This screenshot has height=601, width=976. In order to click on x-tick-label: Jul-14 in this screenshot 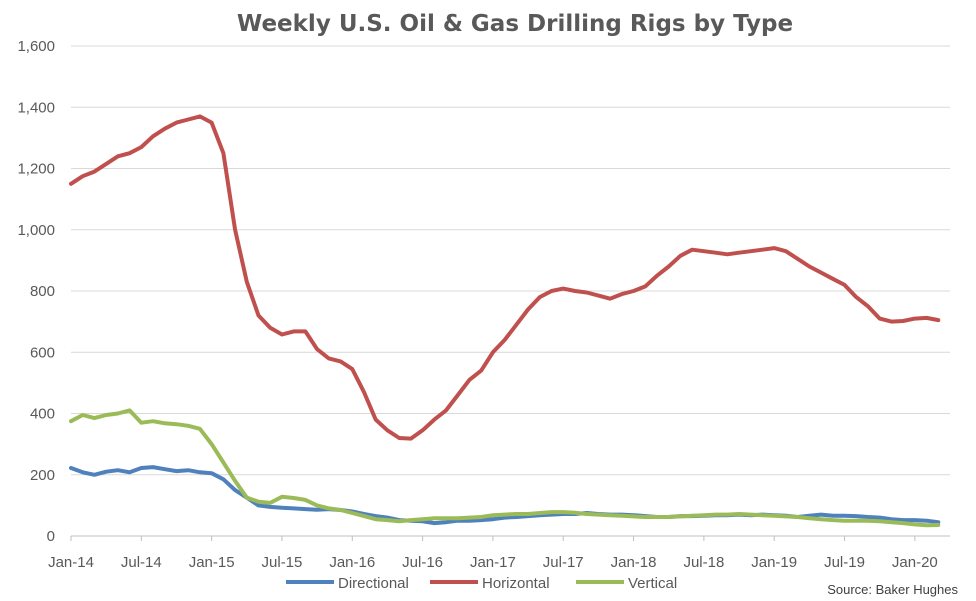, I will do `click(141, 562)`.